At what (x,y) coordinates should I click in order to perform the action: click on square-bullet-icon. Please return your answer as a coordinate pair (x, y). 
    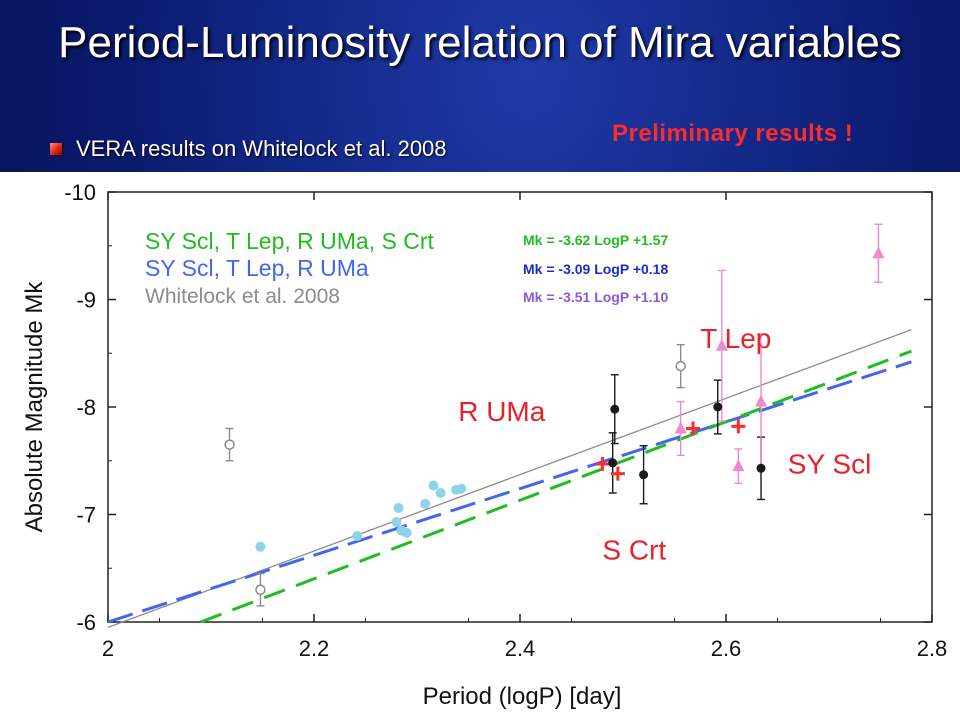
    Looking at the image, I should click on (56, 149).